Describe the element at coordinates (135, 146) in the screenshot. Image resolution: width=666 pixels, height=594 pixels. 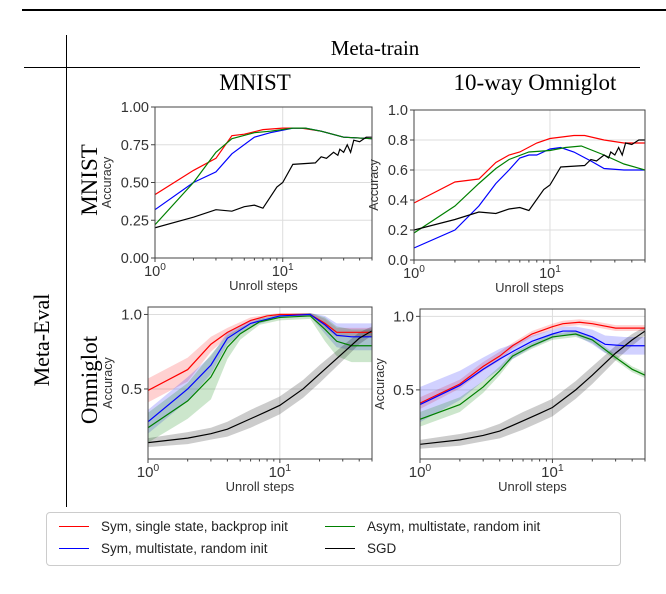
I see `y-tick-label: 0.75` at that location.